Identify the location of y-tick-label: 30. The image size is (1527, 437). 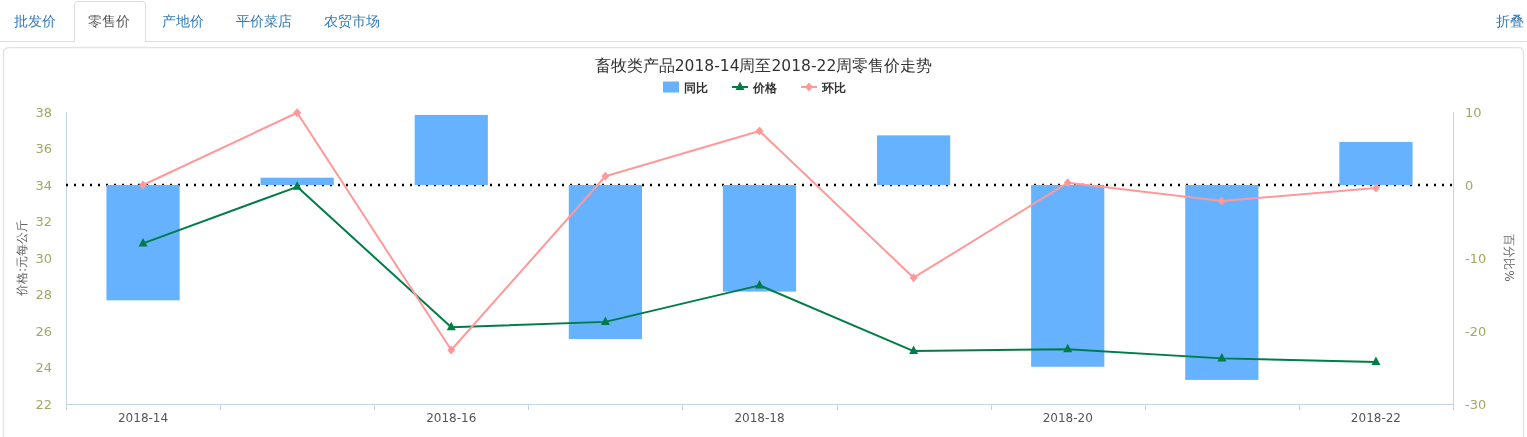
(43, 258).